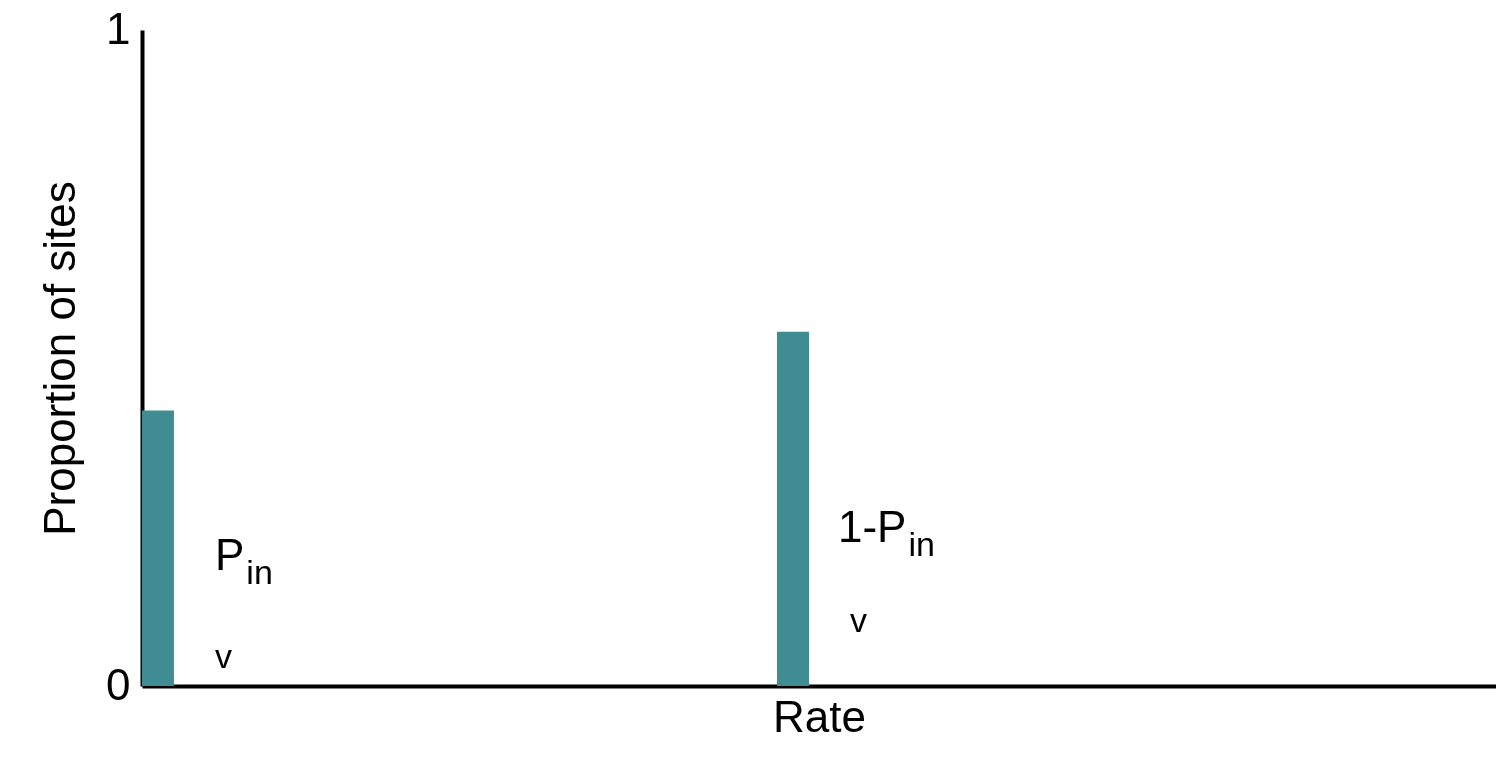  Describe the element at coordinates (118, 684) in the screenshot. I see `y-tick-label: 0` at that location.